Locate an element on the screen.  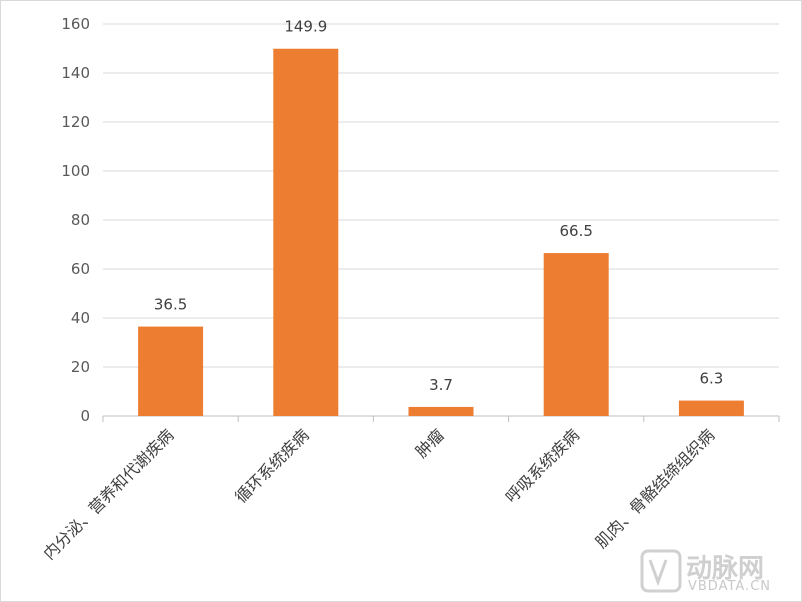
watermark: 动脉网 VBDATA.CN is located at coordinates (715, 572).